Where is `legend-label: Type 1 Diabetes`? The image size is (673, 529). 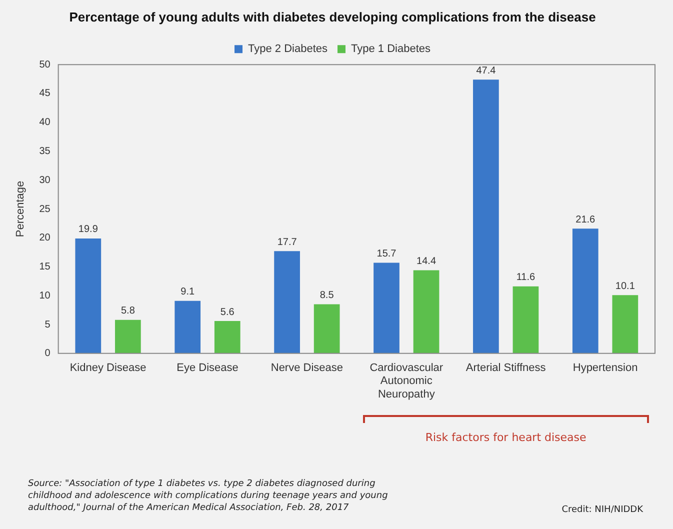 legend-label: Type 1 Diabetes is located at coordinates (391, 49).